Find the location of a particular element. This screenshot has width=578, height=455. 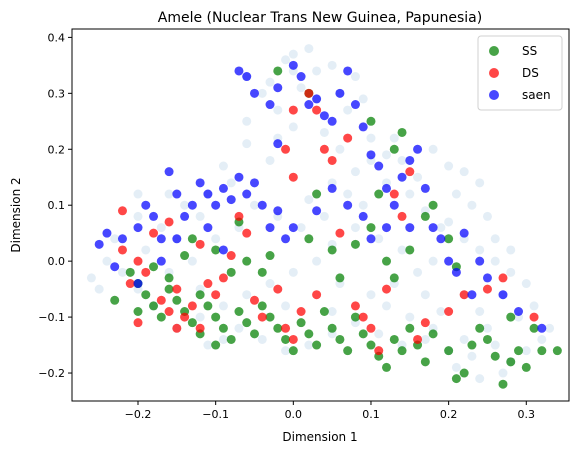

x-tick-label: 0.0 is located at coordinates (294, 414).